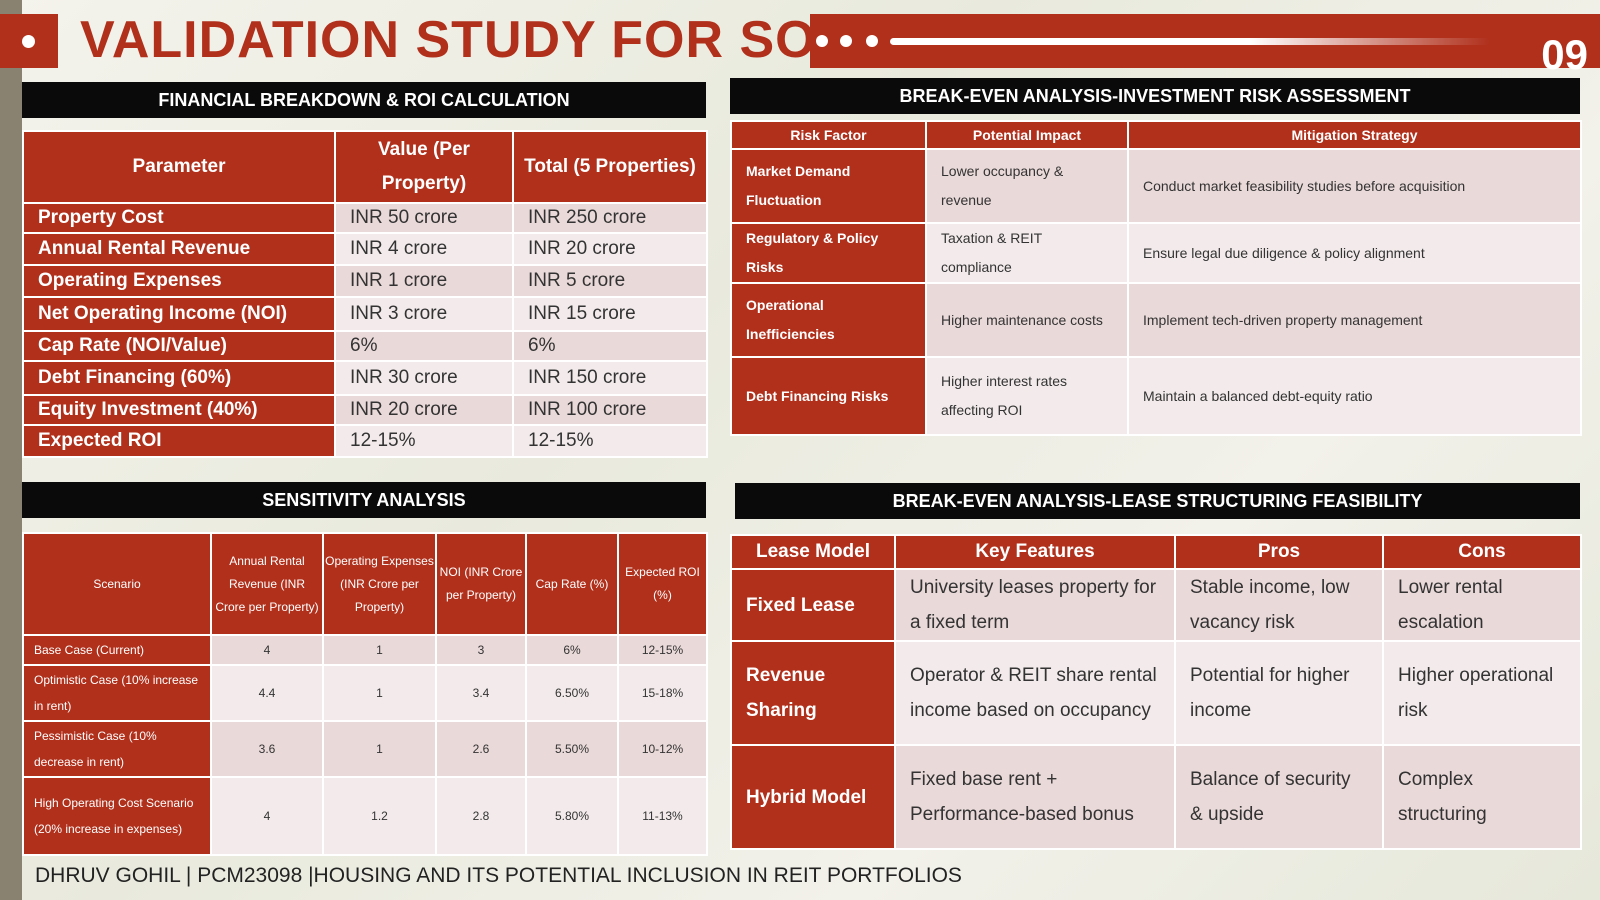 The image size is (1600, 900). I want to click on column-header: Potential Impact, so click(1027, 135).